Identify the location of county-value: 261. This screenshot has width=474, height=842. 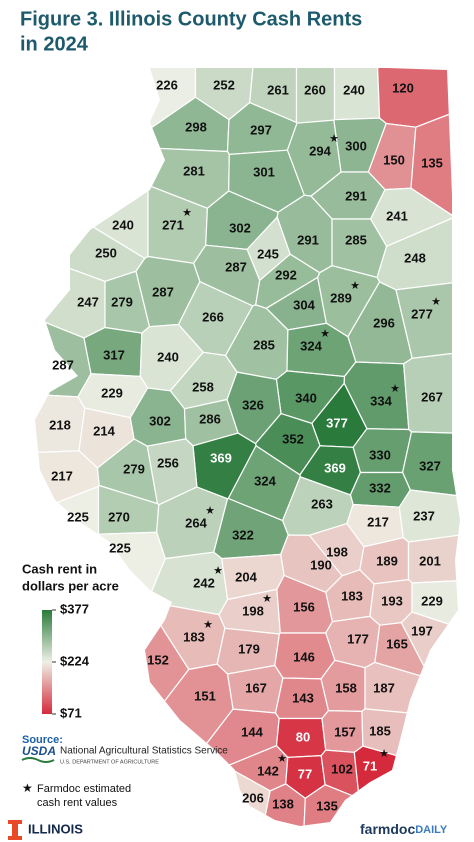
(278, 89).